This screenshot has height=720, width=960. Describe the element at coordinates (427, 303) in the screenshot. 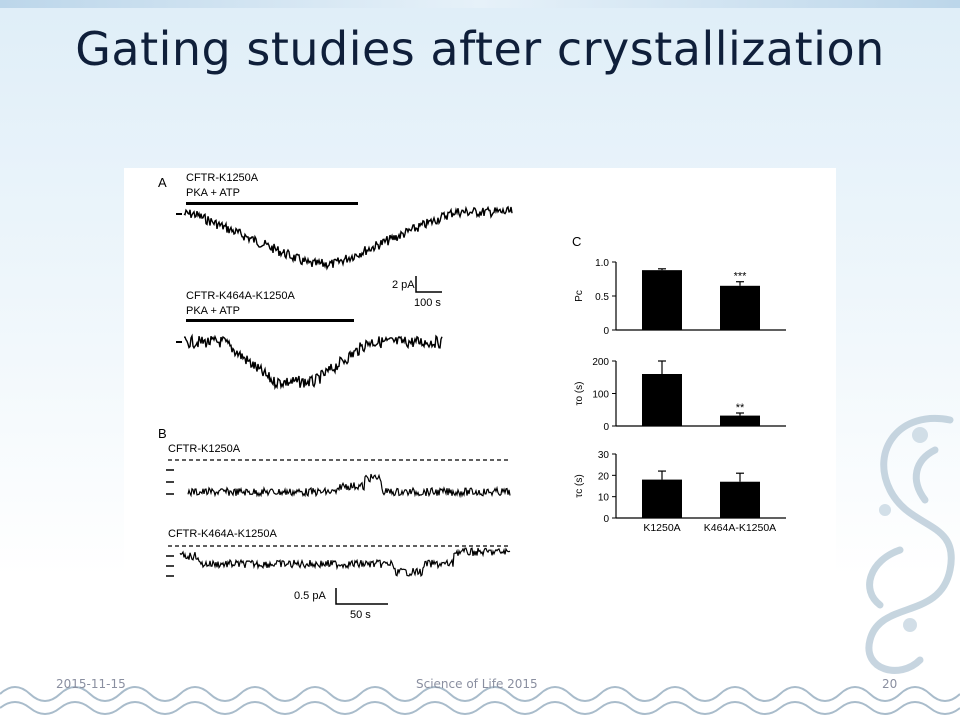

I see `scale-a-x: 100 s` at that location.